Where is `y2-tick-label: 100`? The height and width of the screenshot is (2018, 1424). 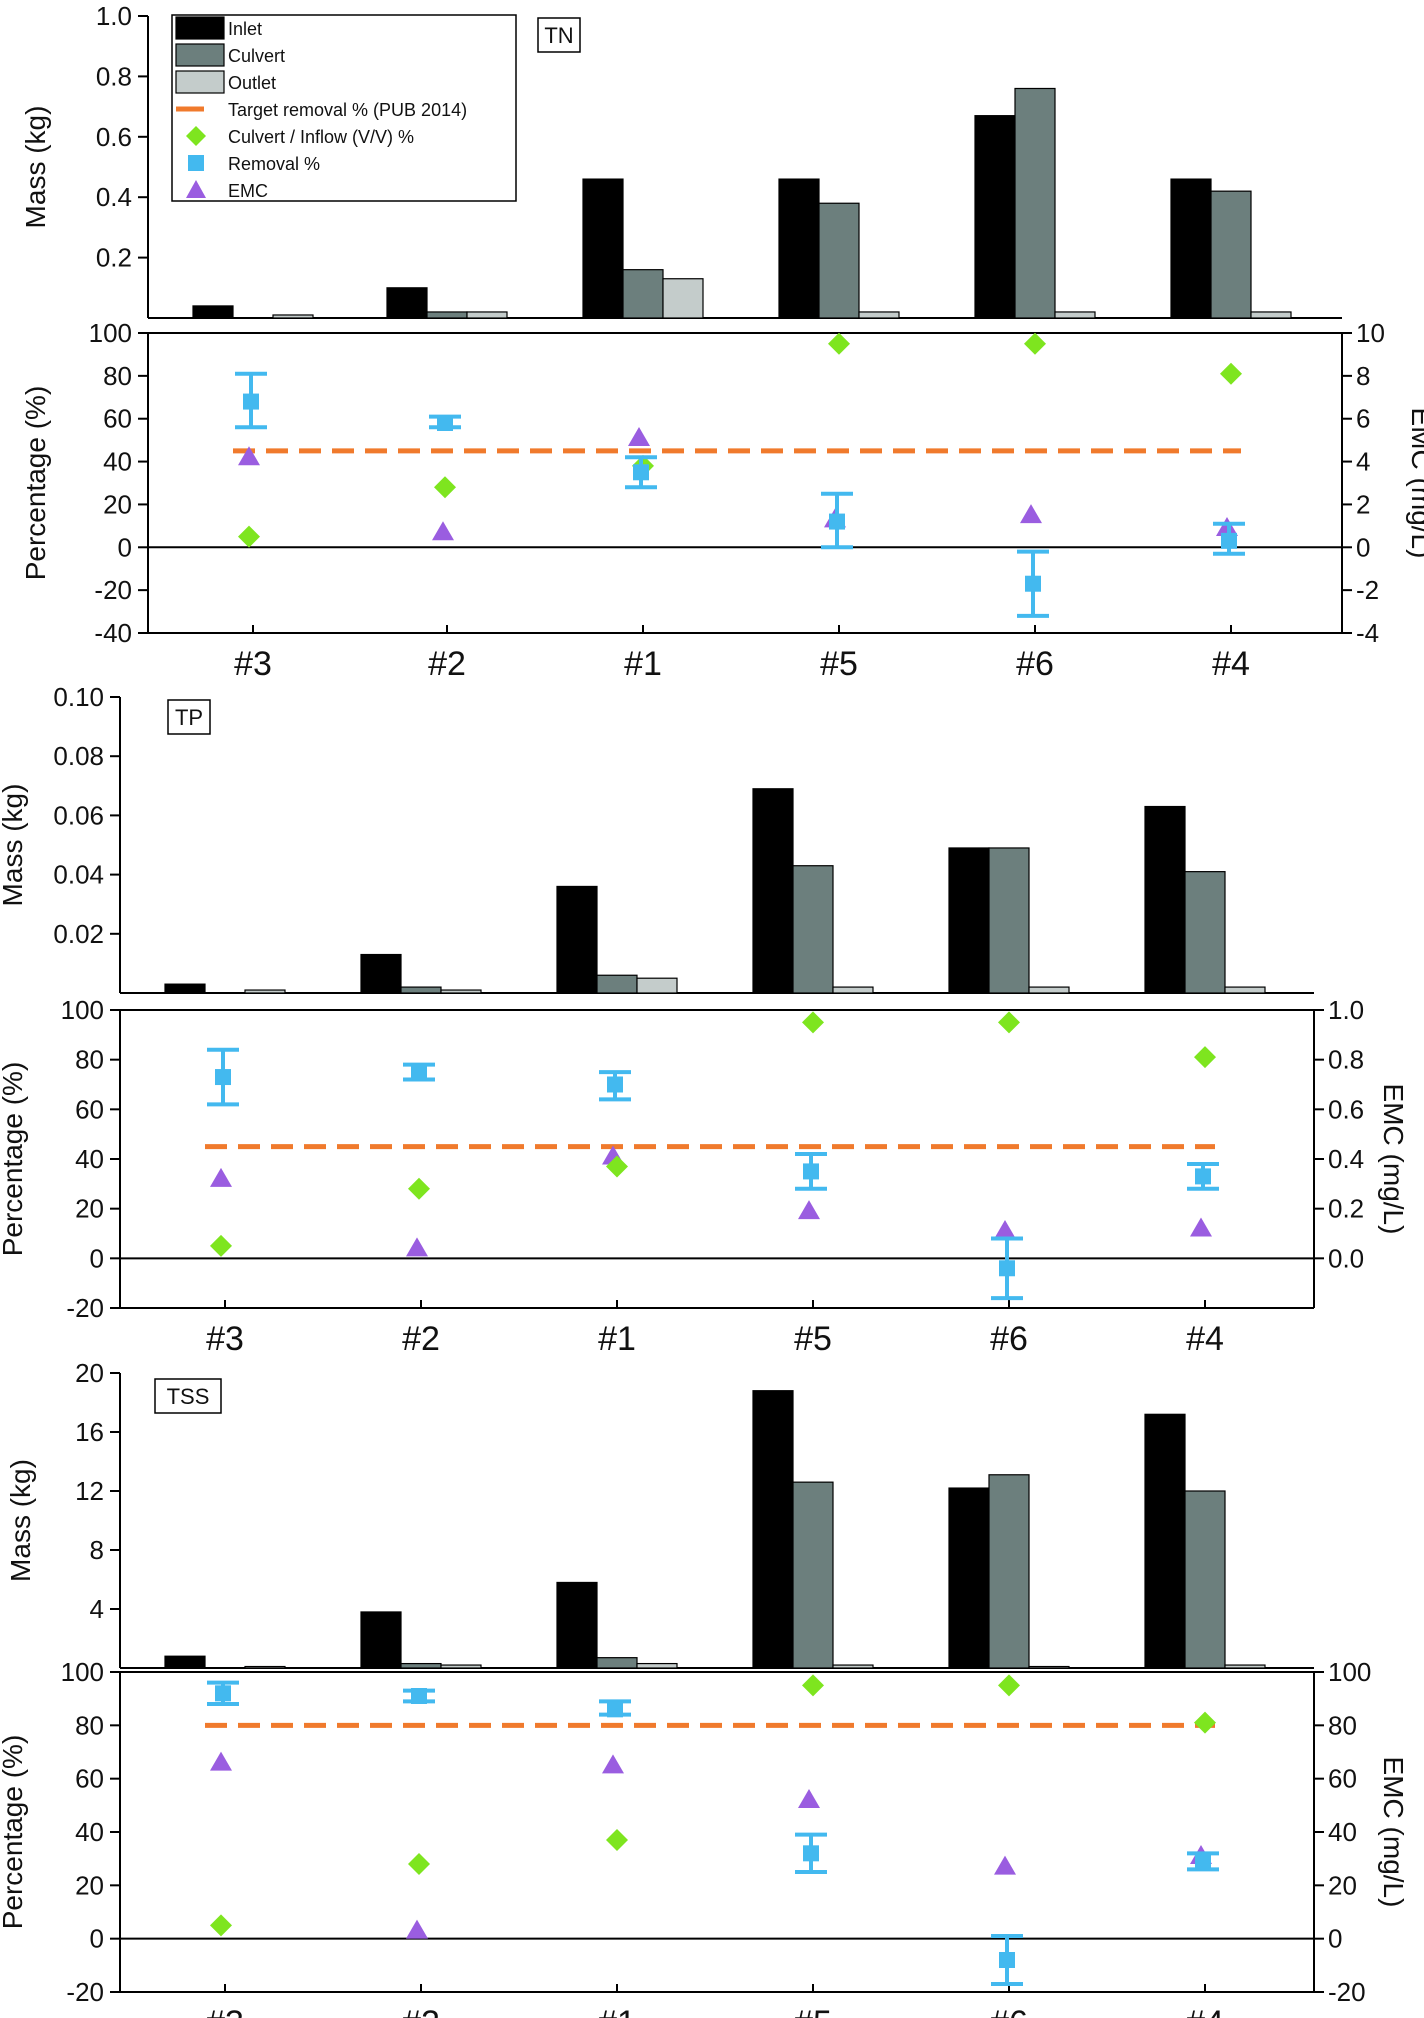
y2-tick-label: 100 is located at coordinates (1349, 1672).